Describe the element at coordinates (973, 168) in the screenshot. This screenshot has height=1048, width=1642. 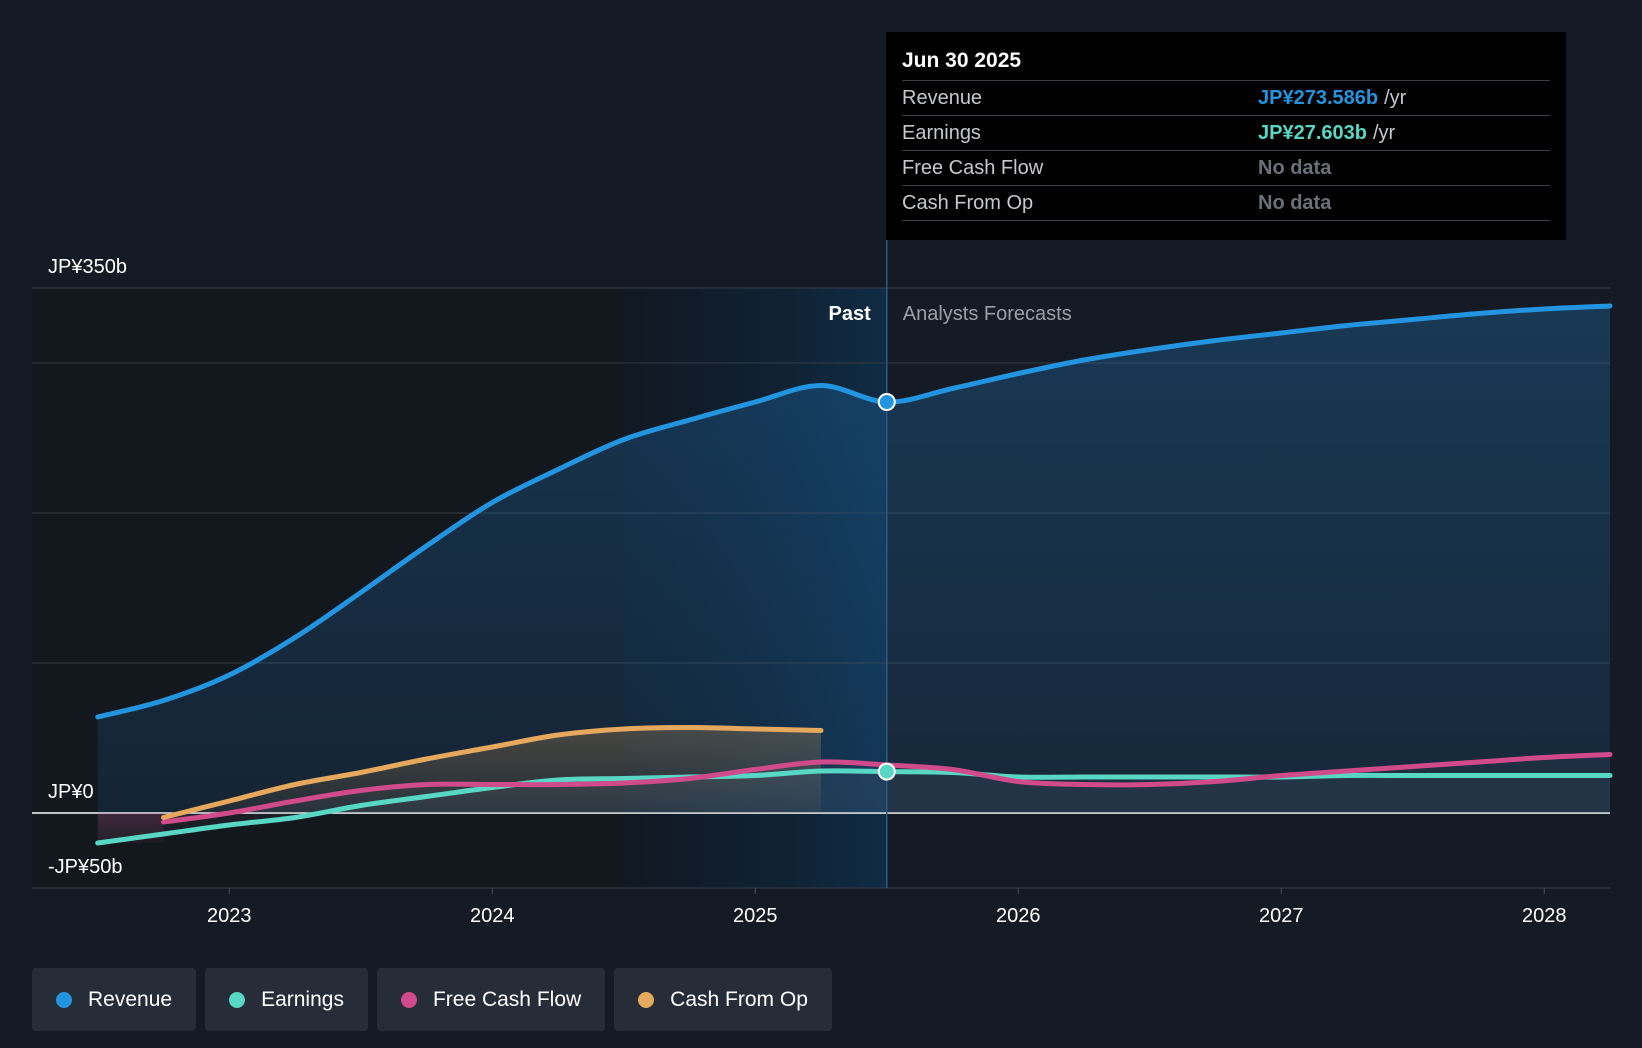
I see `tooltip-label: Free Cash Flow` at that location.